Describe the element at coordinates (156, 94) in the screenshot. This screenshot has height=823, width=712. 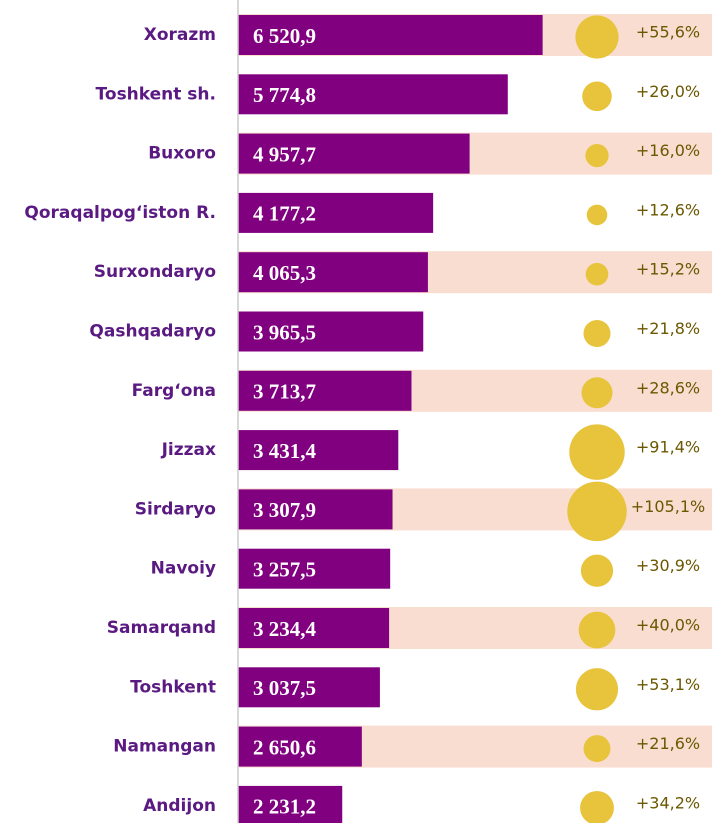
I see `category-label: Toshkent sh.` at that location.